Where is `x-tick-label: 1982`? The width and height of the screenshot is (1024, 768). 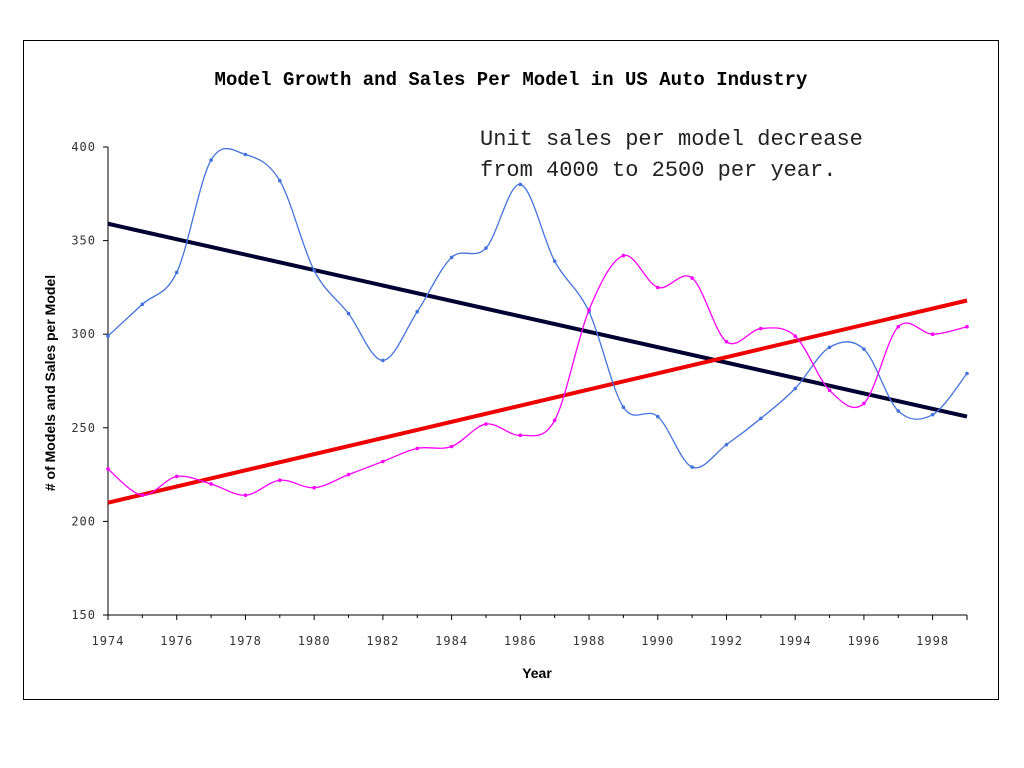
x-tick-label: 1982 is located at coordinates (382, 641).